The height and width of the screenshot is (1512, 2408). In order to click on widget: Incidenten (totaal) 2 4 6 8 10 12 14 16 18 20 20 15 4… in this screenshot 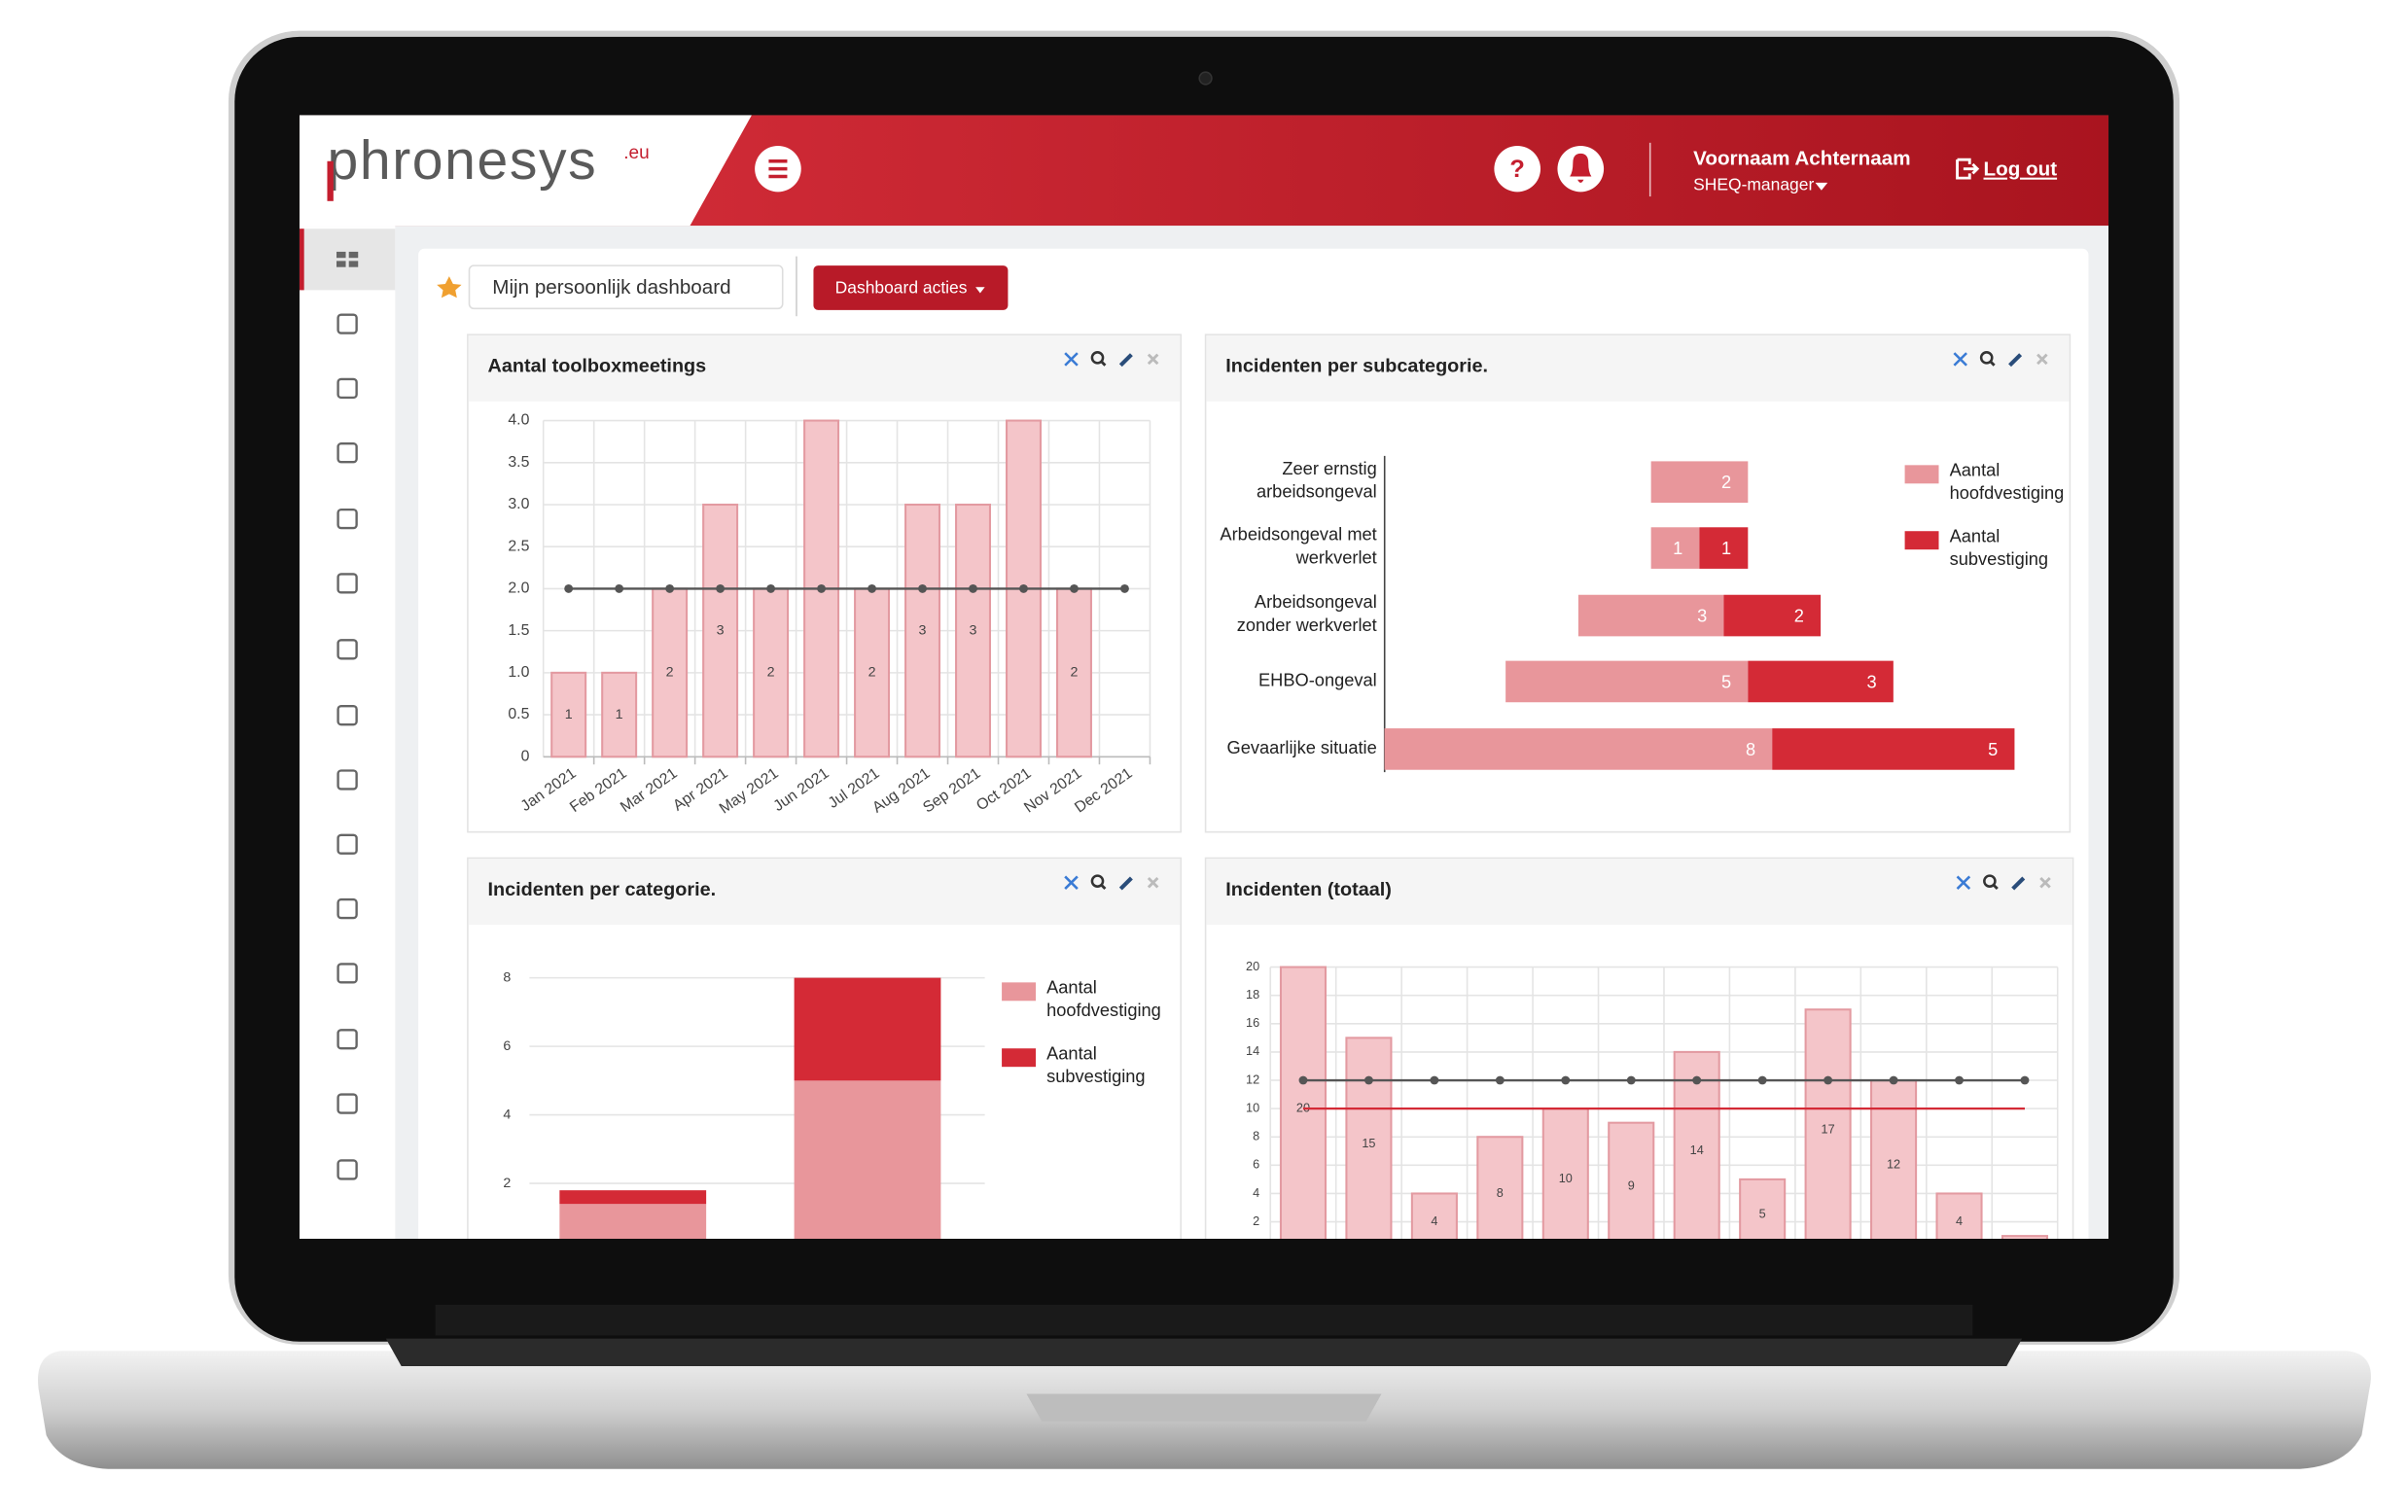, I will do `click(1639, 1048)`.